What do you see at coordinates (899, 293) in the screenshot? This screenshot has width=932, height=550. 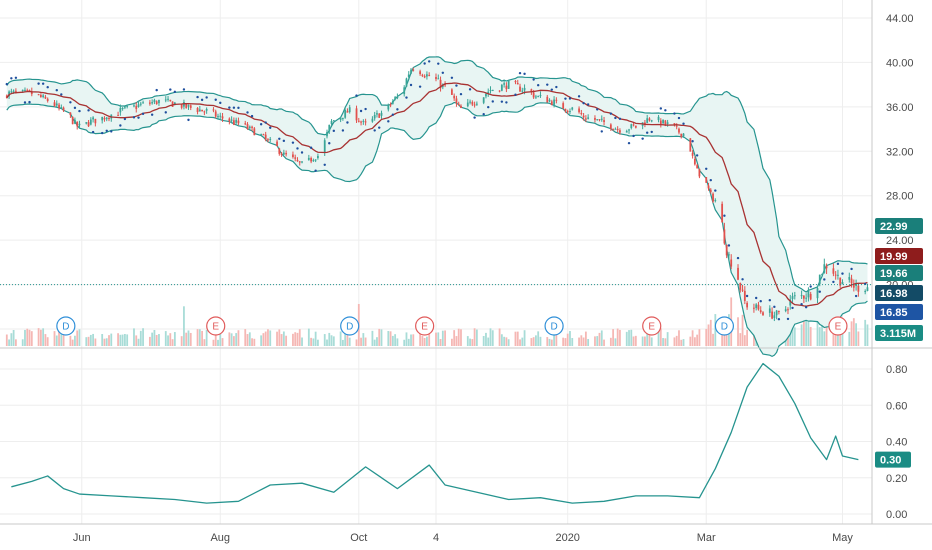 I see `parabolic-sar-badge` at bounding box center [899, 293].